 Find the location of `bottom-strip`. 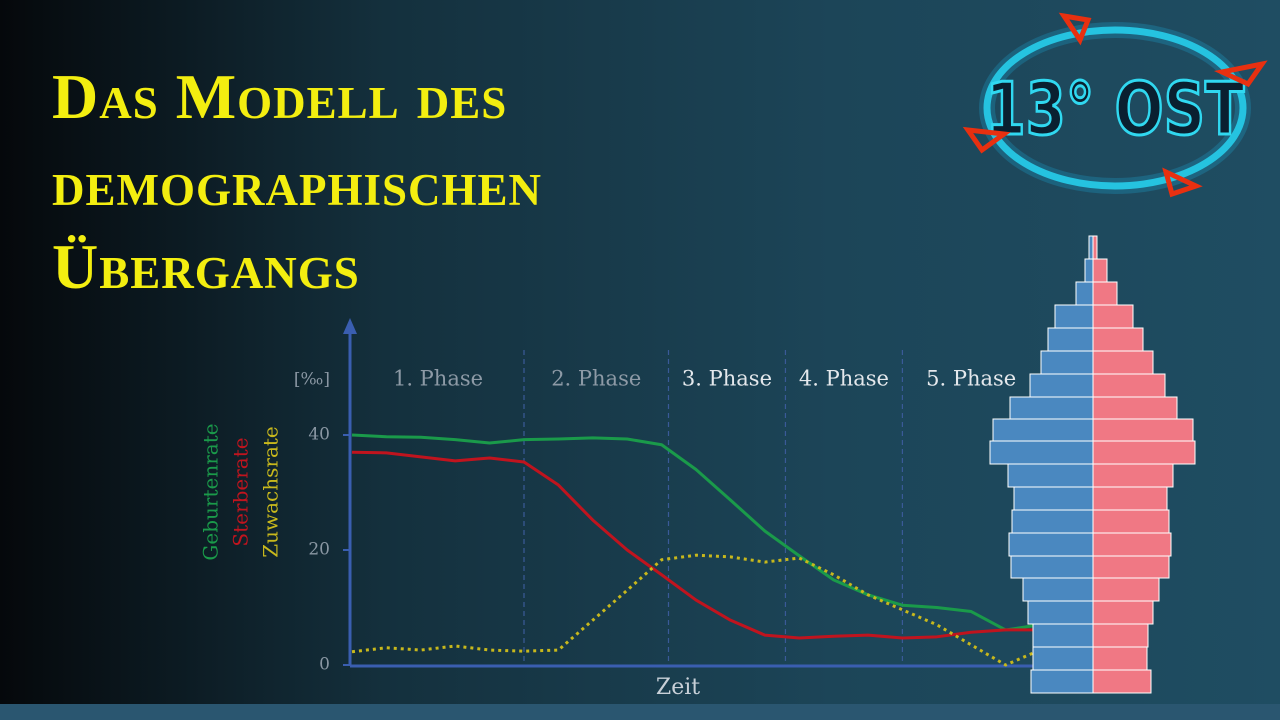

bottom-strip is located at coordinates (640, 712).